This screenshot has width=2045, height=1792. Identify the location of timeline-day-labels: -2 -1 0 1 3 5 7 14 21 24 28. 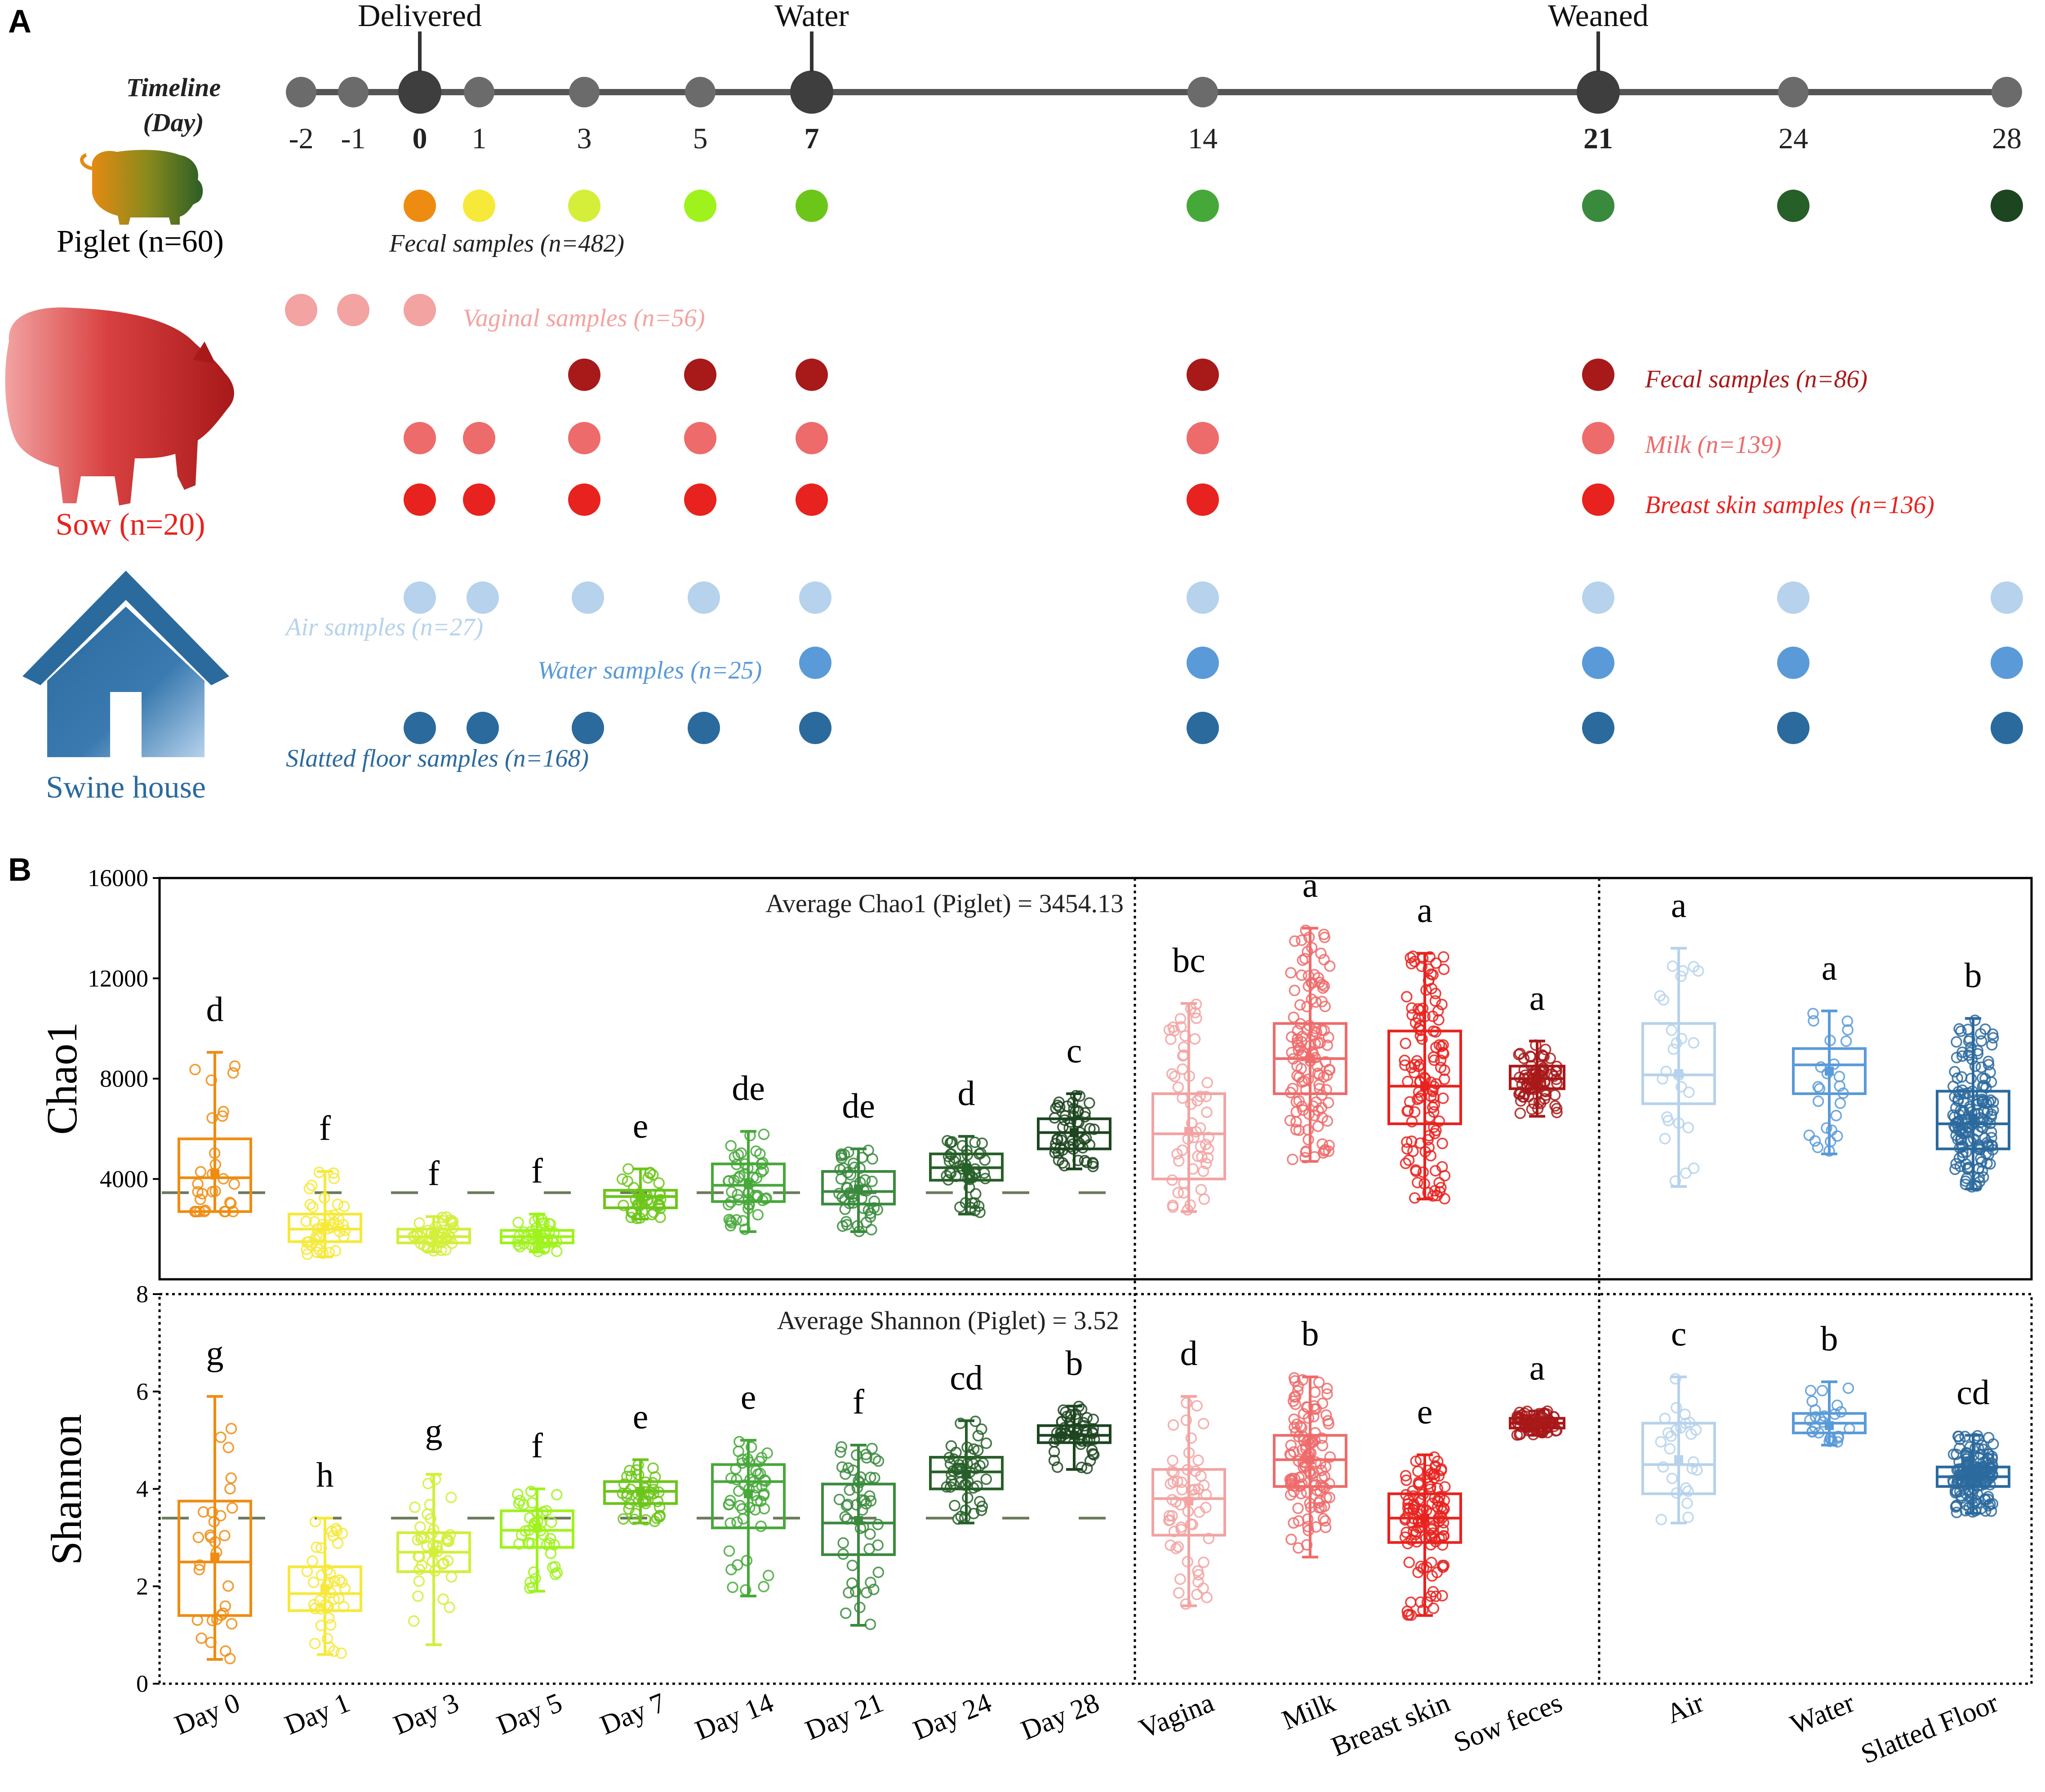
(1155, 138).